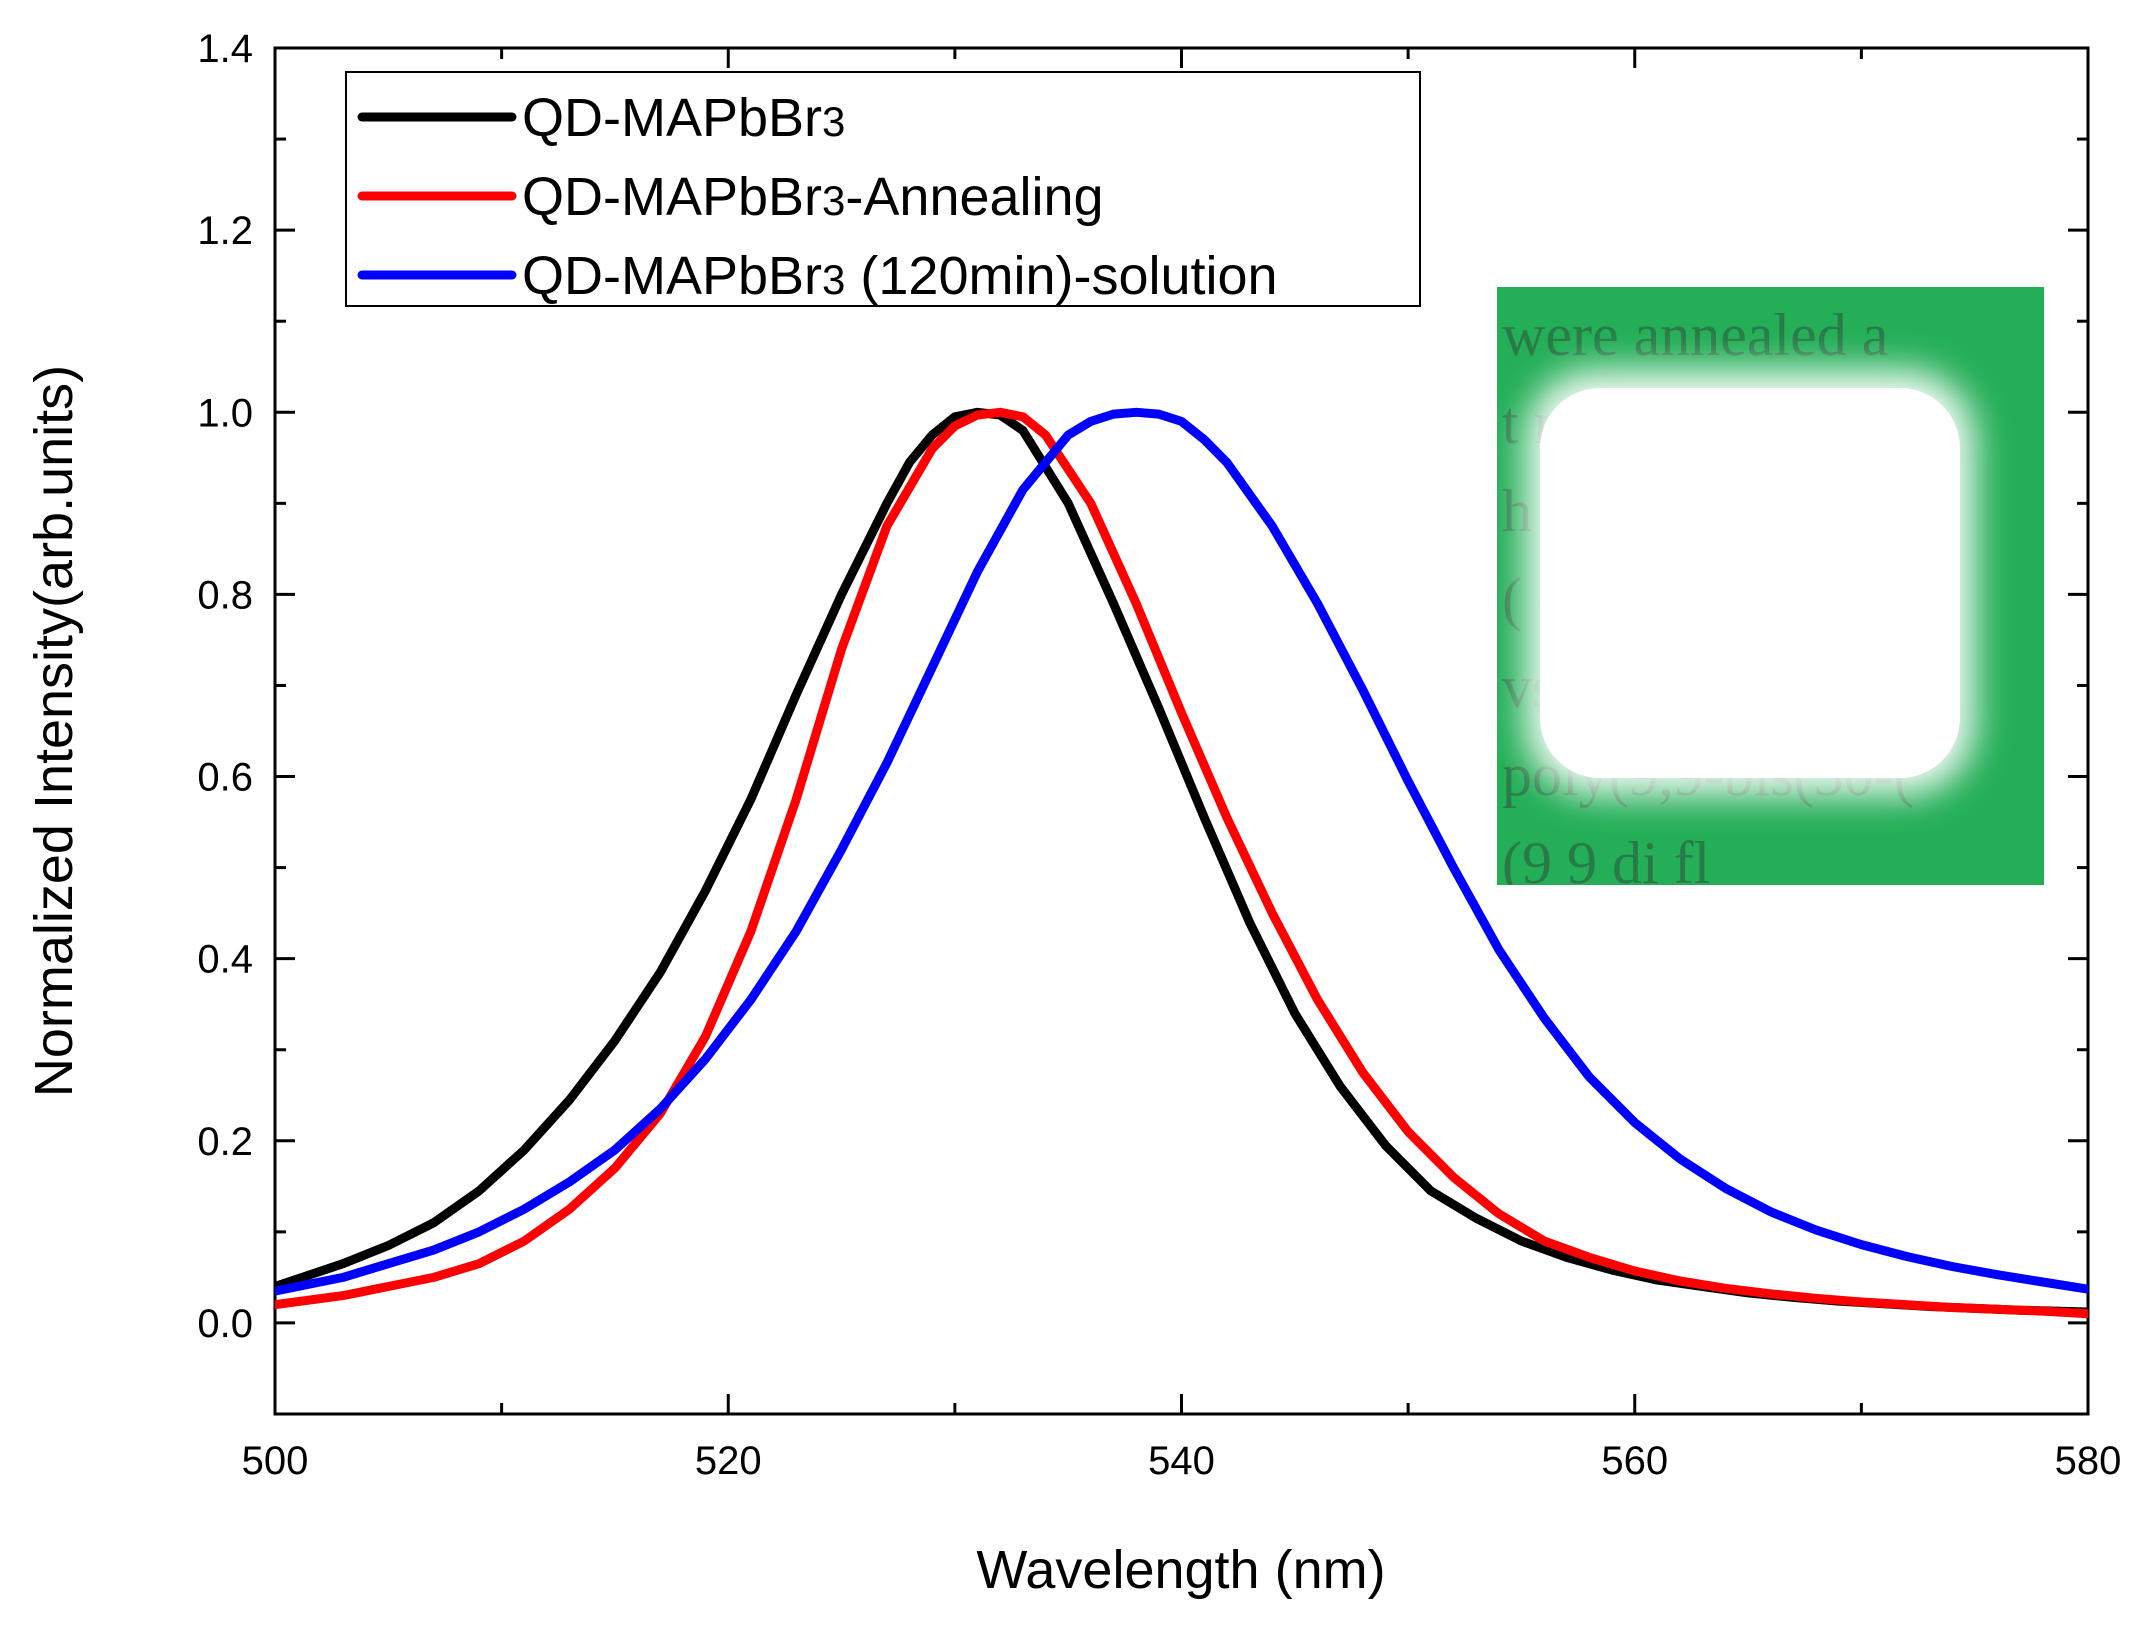 The height and width of the screenshot is (1626, 2145). I want to click on inset-text-line: (9 9 di fl, so click(1606, 863).